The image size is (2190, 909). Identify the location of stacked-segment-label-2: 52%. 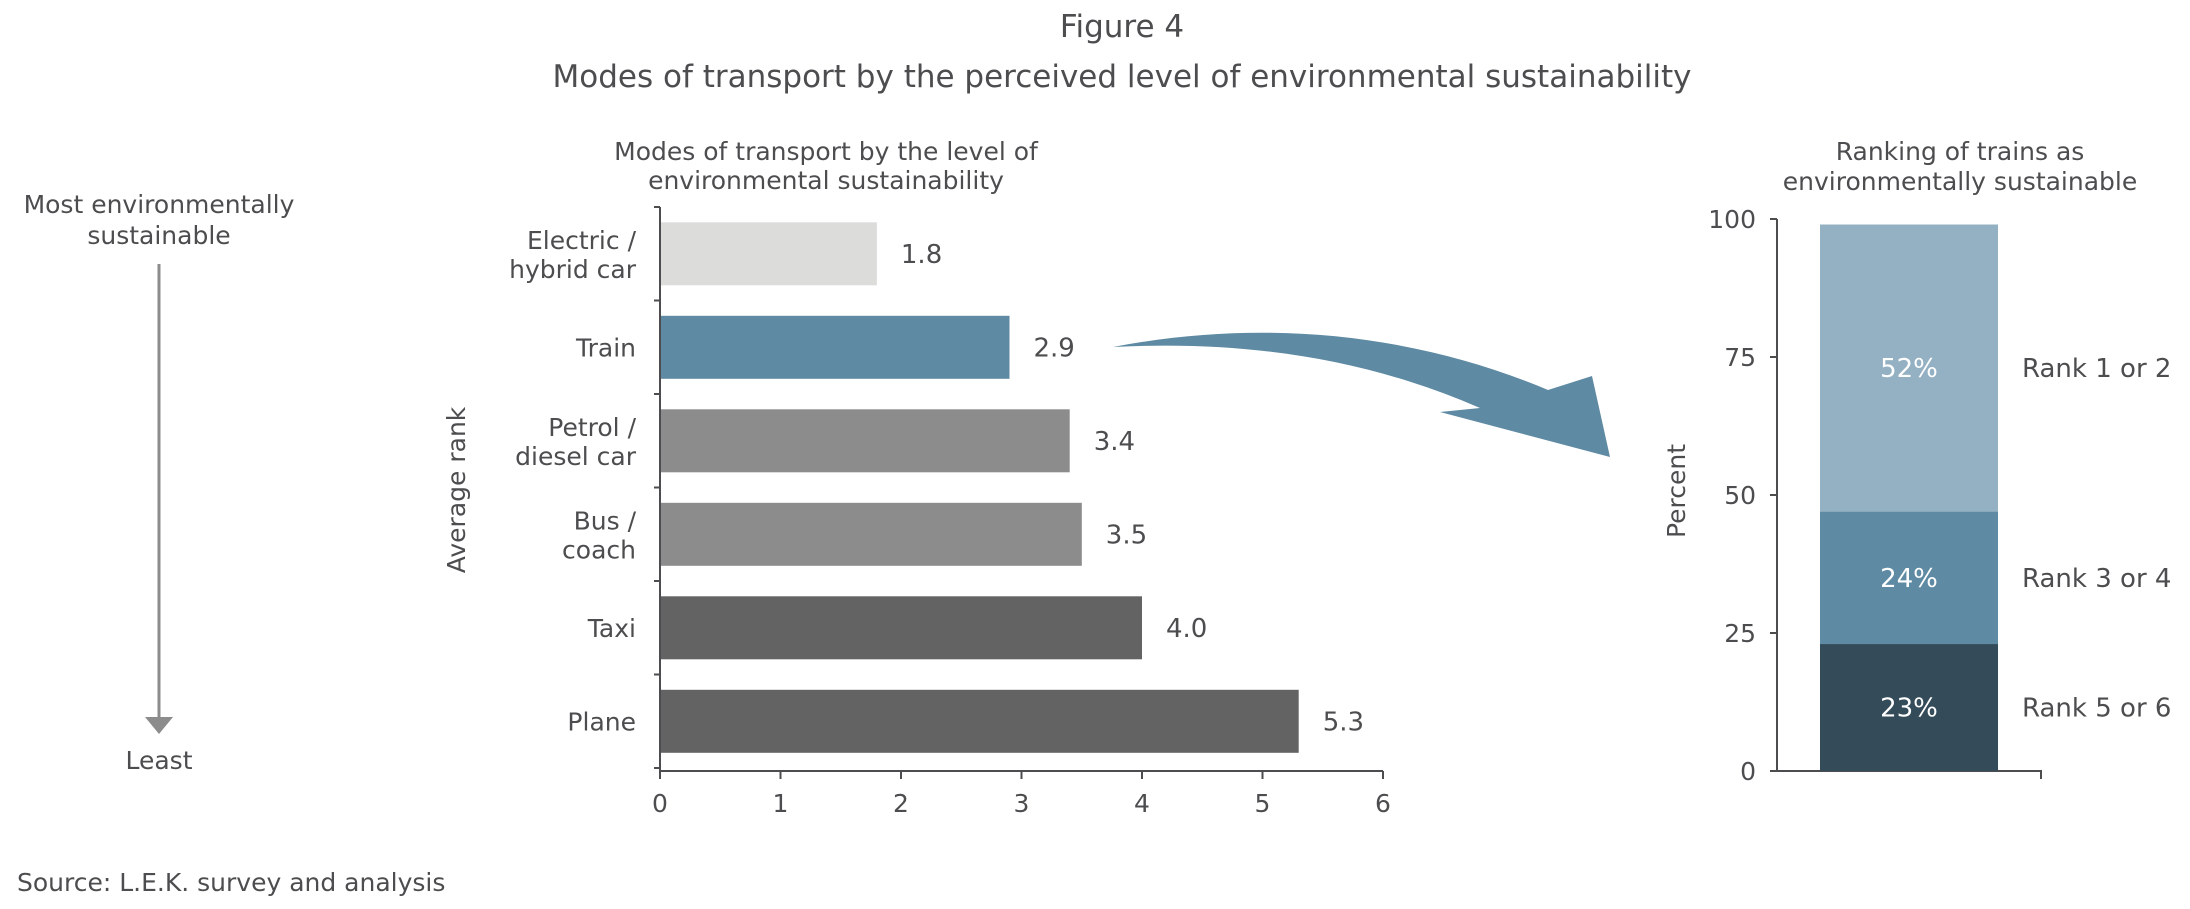
(1909, 369).